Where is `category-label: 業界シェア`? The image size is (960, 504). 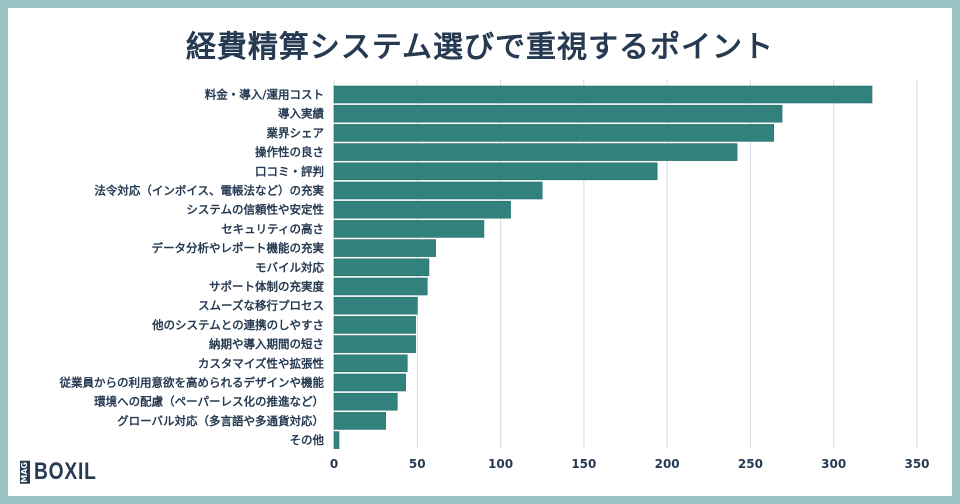
category-label: 業界シェア is located at coordinates (295, 133).